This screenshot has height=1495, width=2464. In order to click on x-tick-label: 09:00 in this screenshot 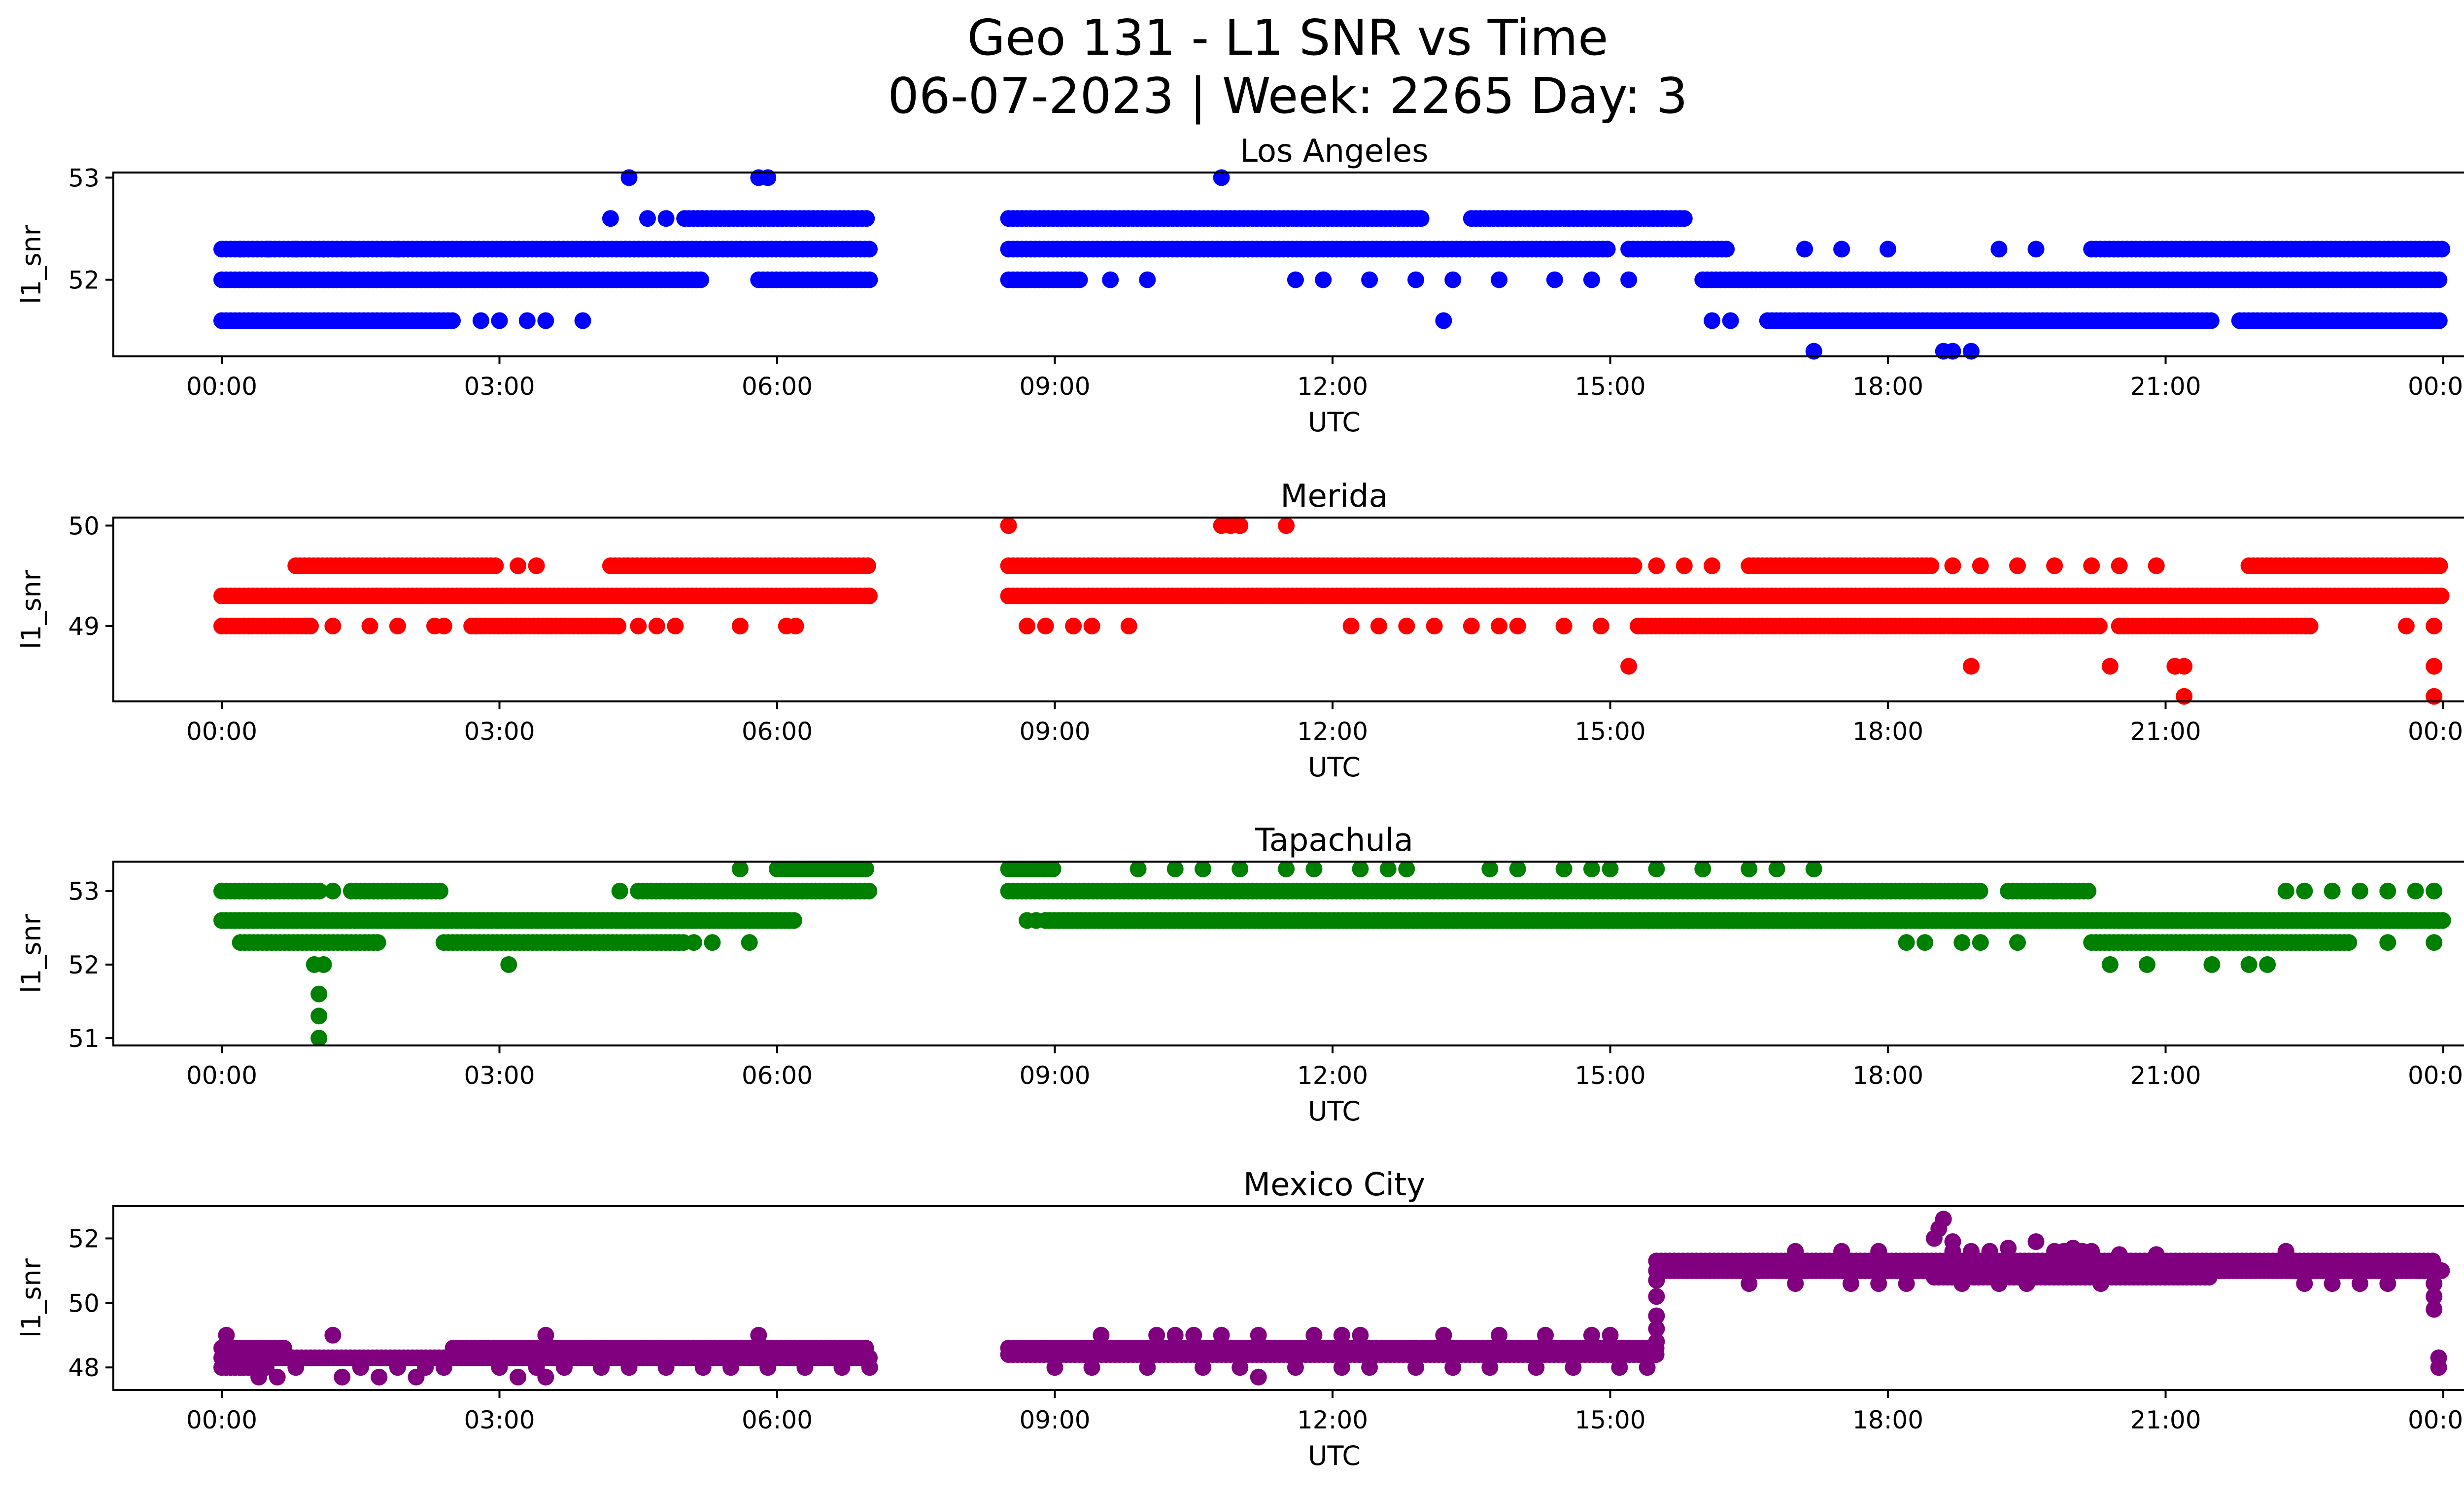, I will do `click(1054, 1420)`.